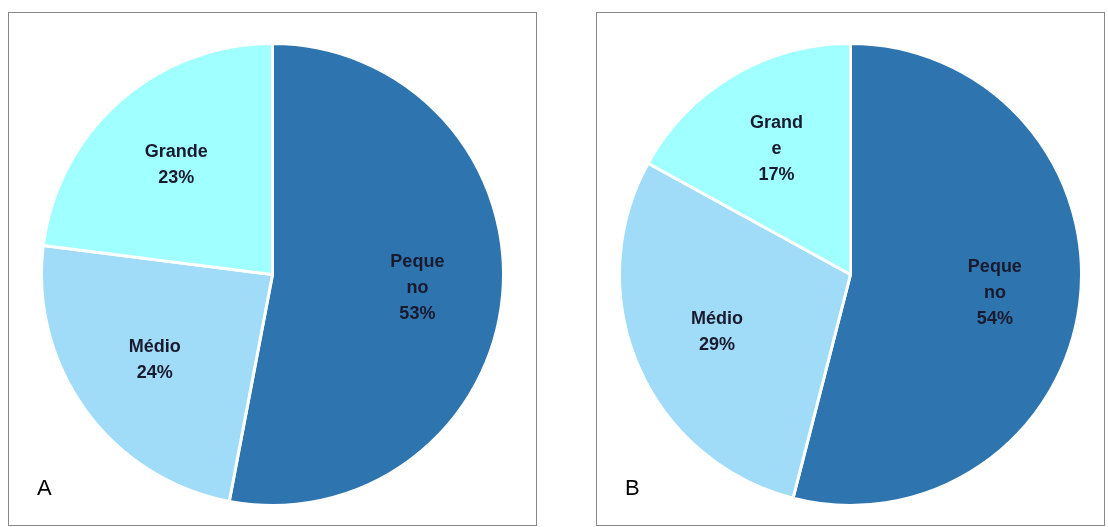 The width and height of the screenshot is (1108, 527). What do you see at coordinates (176, 151) in the screenshot?
I see `slice-label: Grande` at bounding box center [176, 151].